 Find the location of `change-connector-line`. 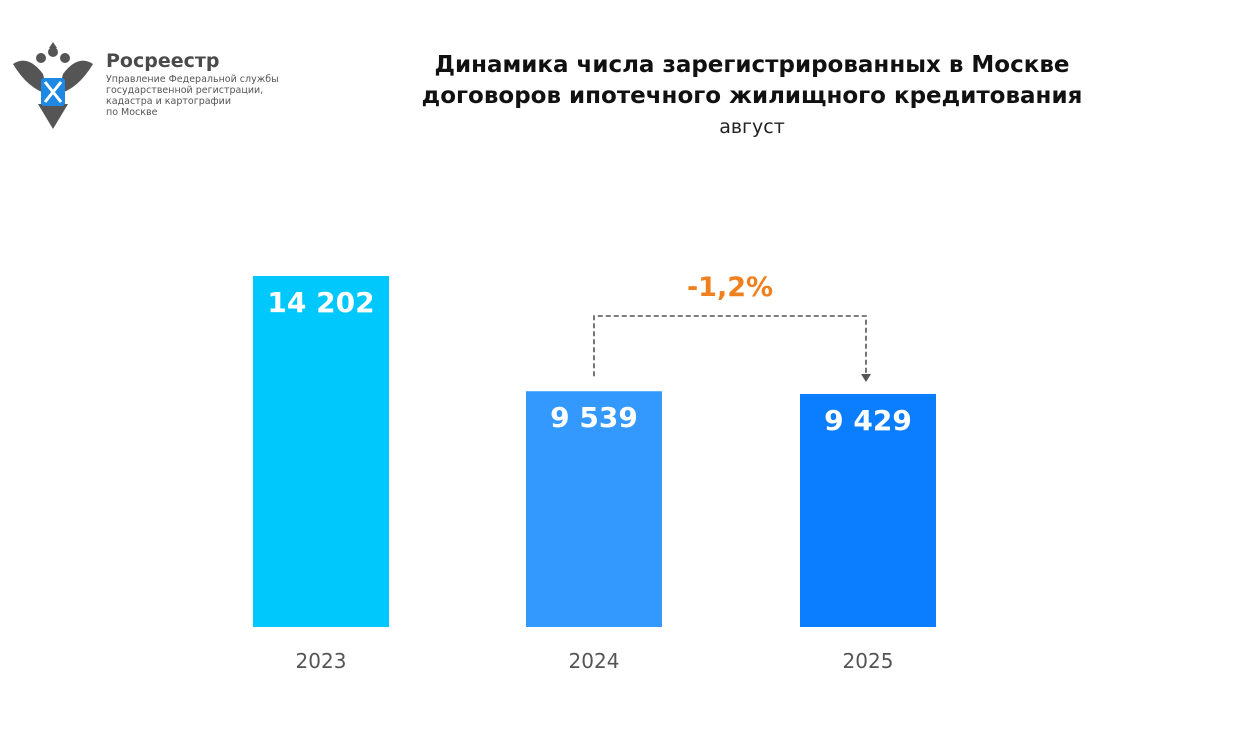

change-connector-line is located at coordinates (730, 346).